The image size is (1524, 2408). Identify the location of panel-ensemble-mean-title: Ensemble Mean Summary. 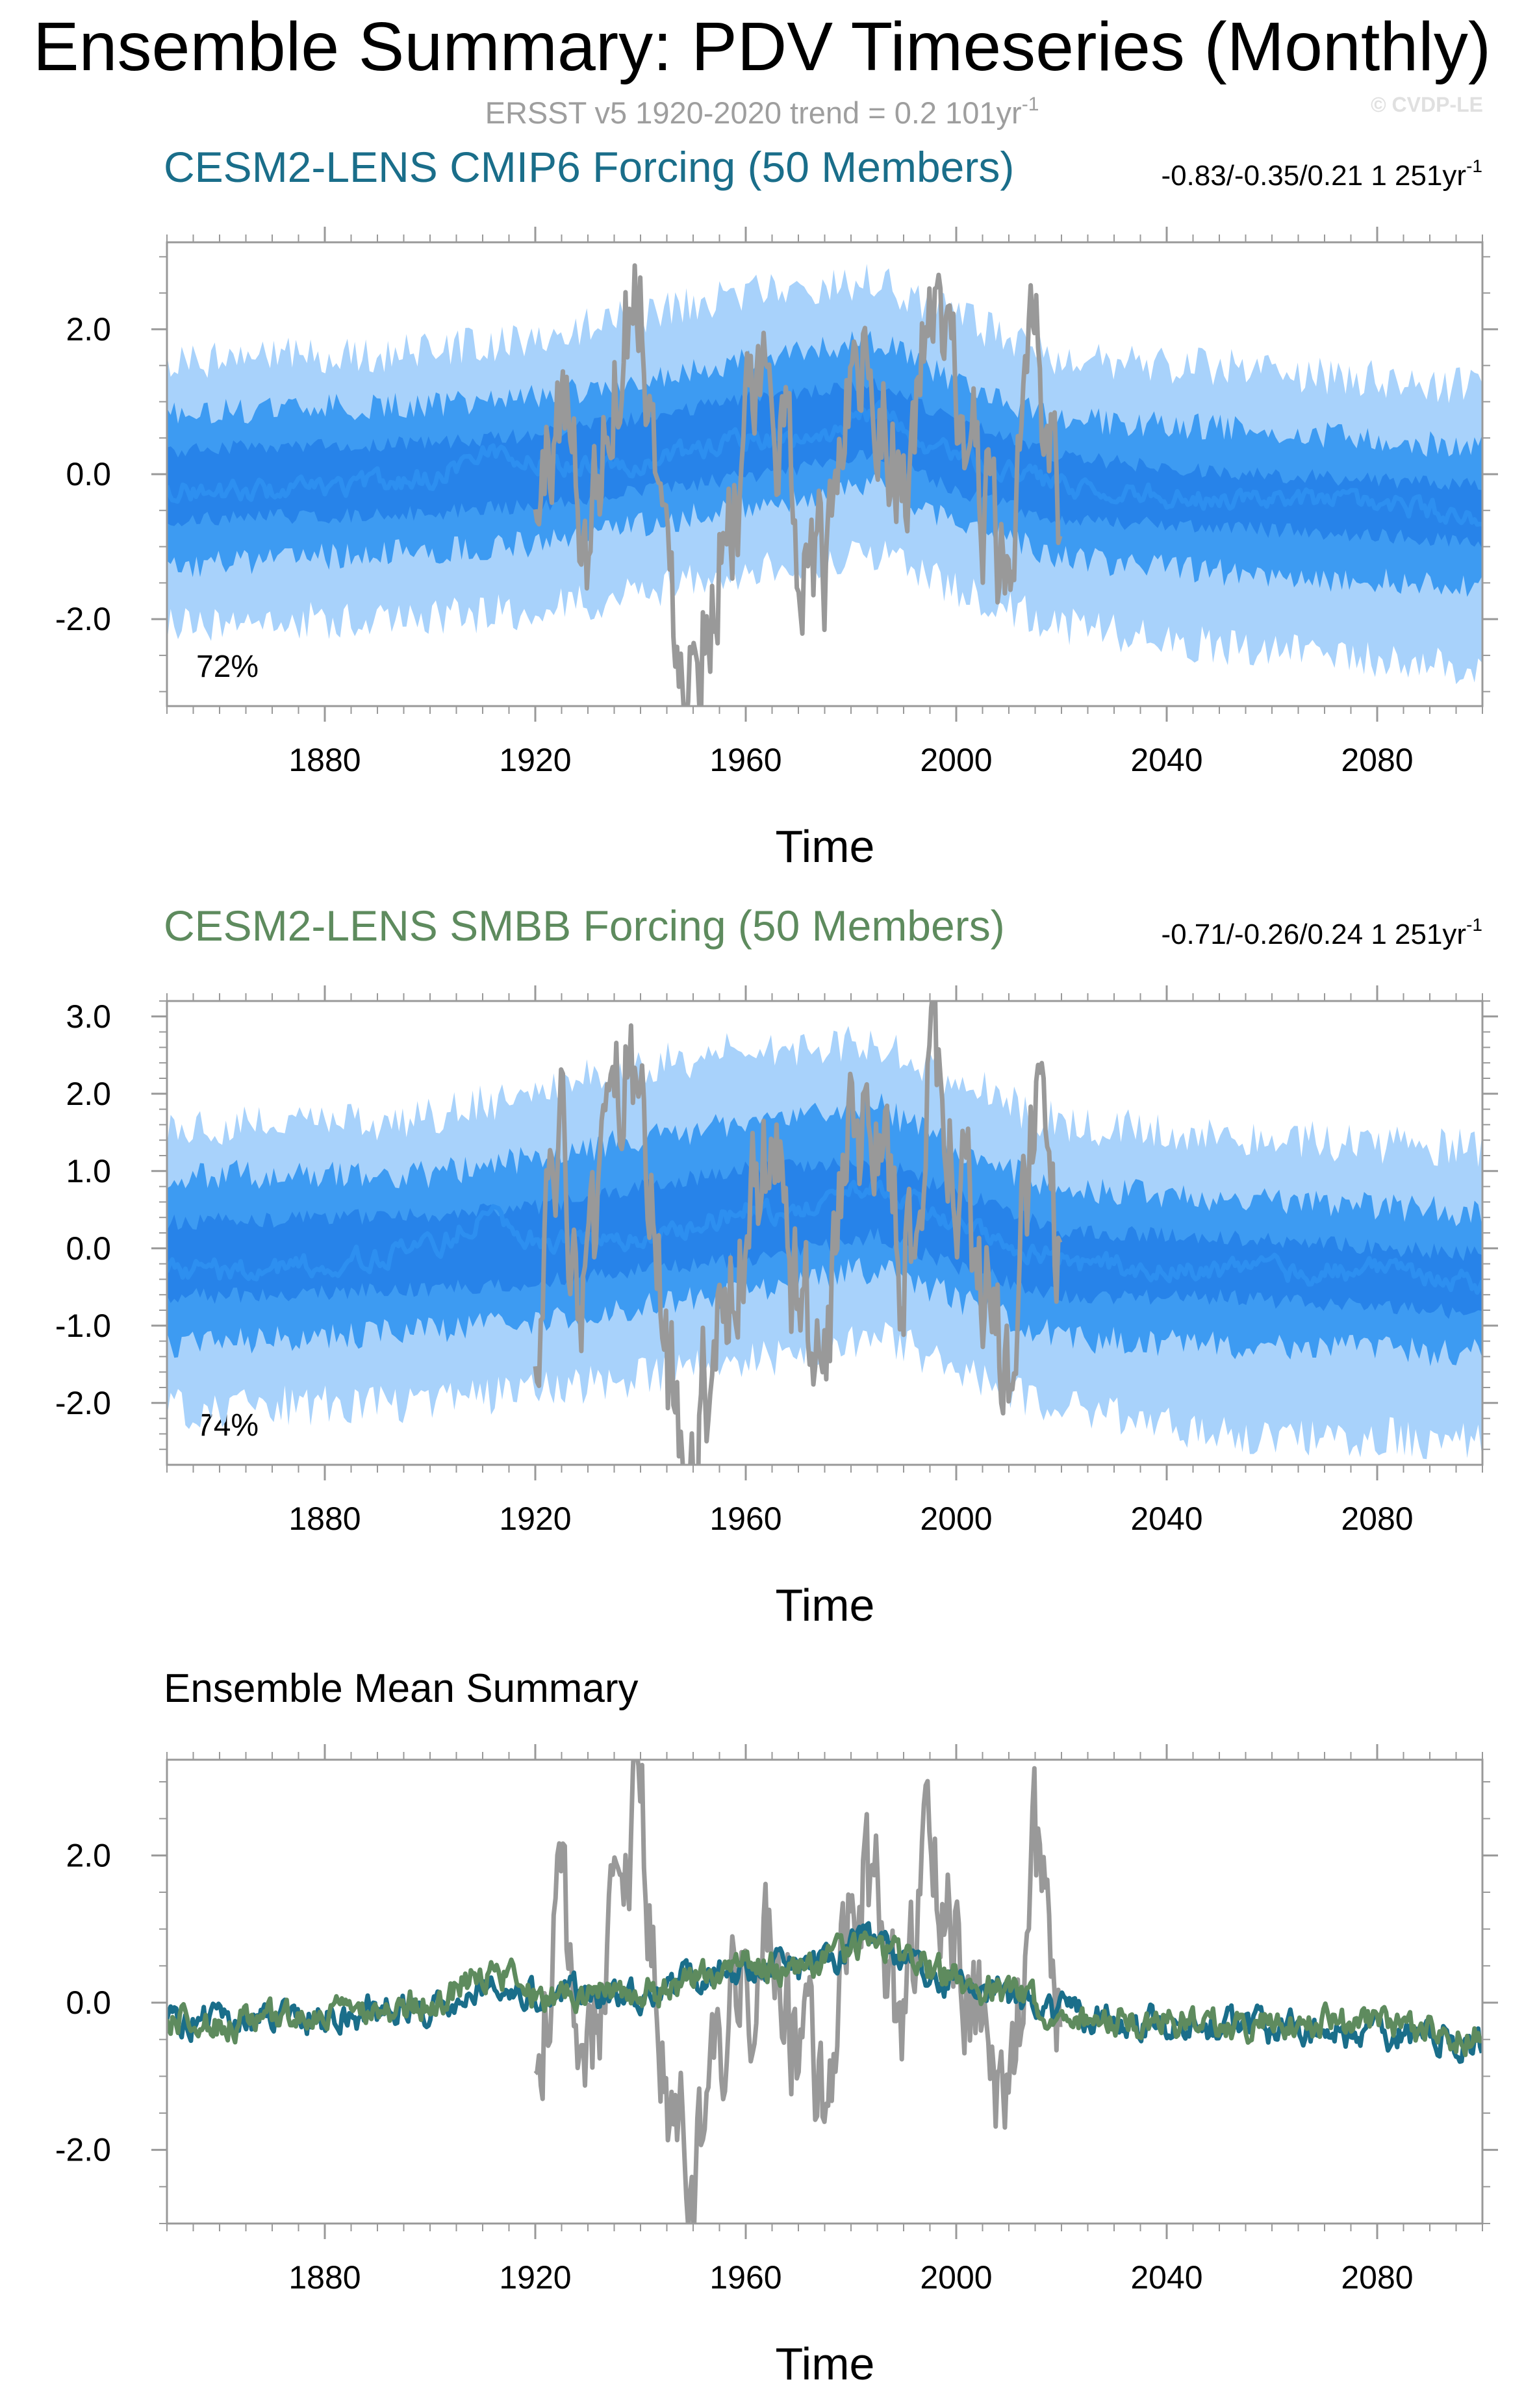
(401, 1688).